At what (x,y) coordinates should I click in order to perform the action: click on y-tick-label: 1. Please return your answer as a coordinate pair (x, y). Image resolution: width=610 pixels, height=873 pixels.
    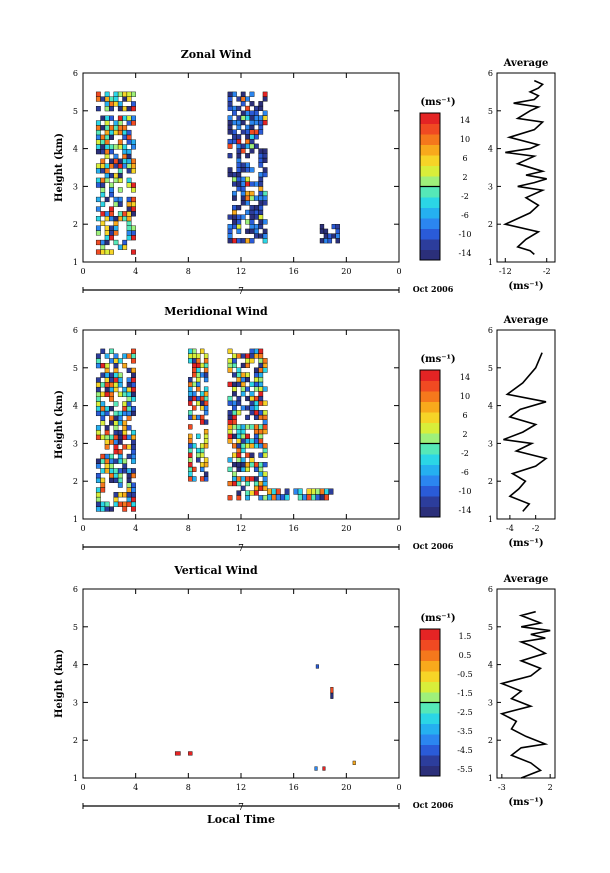
    Looking at the image, I should click on (75, 262).